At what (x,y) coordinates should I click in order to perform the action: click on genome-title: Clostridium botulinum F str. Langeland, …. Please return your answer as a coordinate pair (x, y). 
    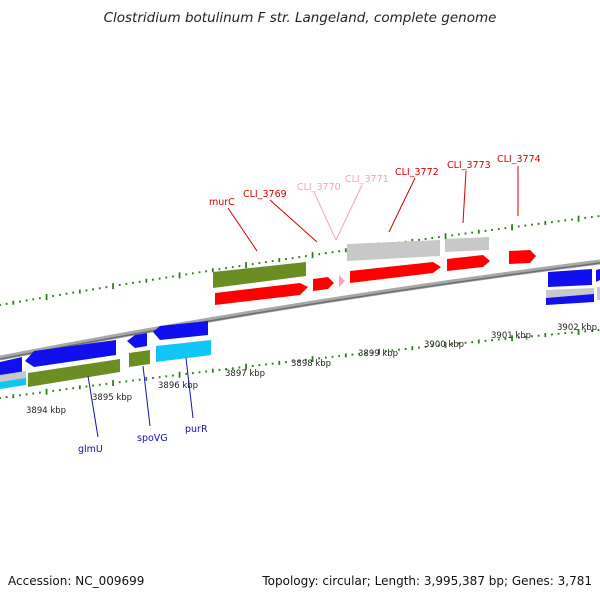
    Looking at the image, I should click on (300, 18).